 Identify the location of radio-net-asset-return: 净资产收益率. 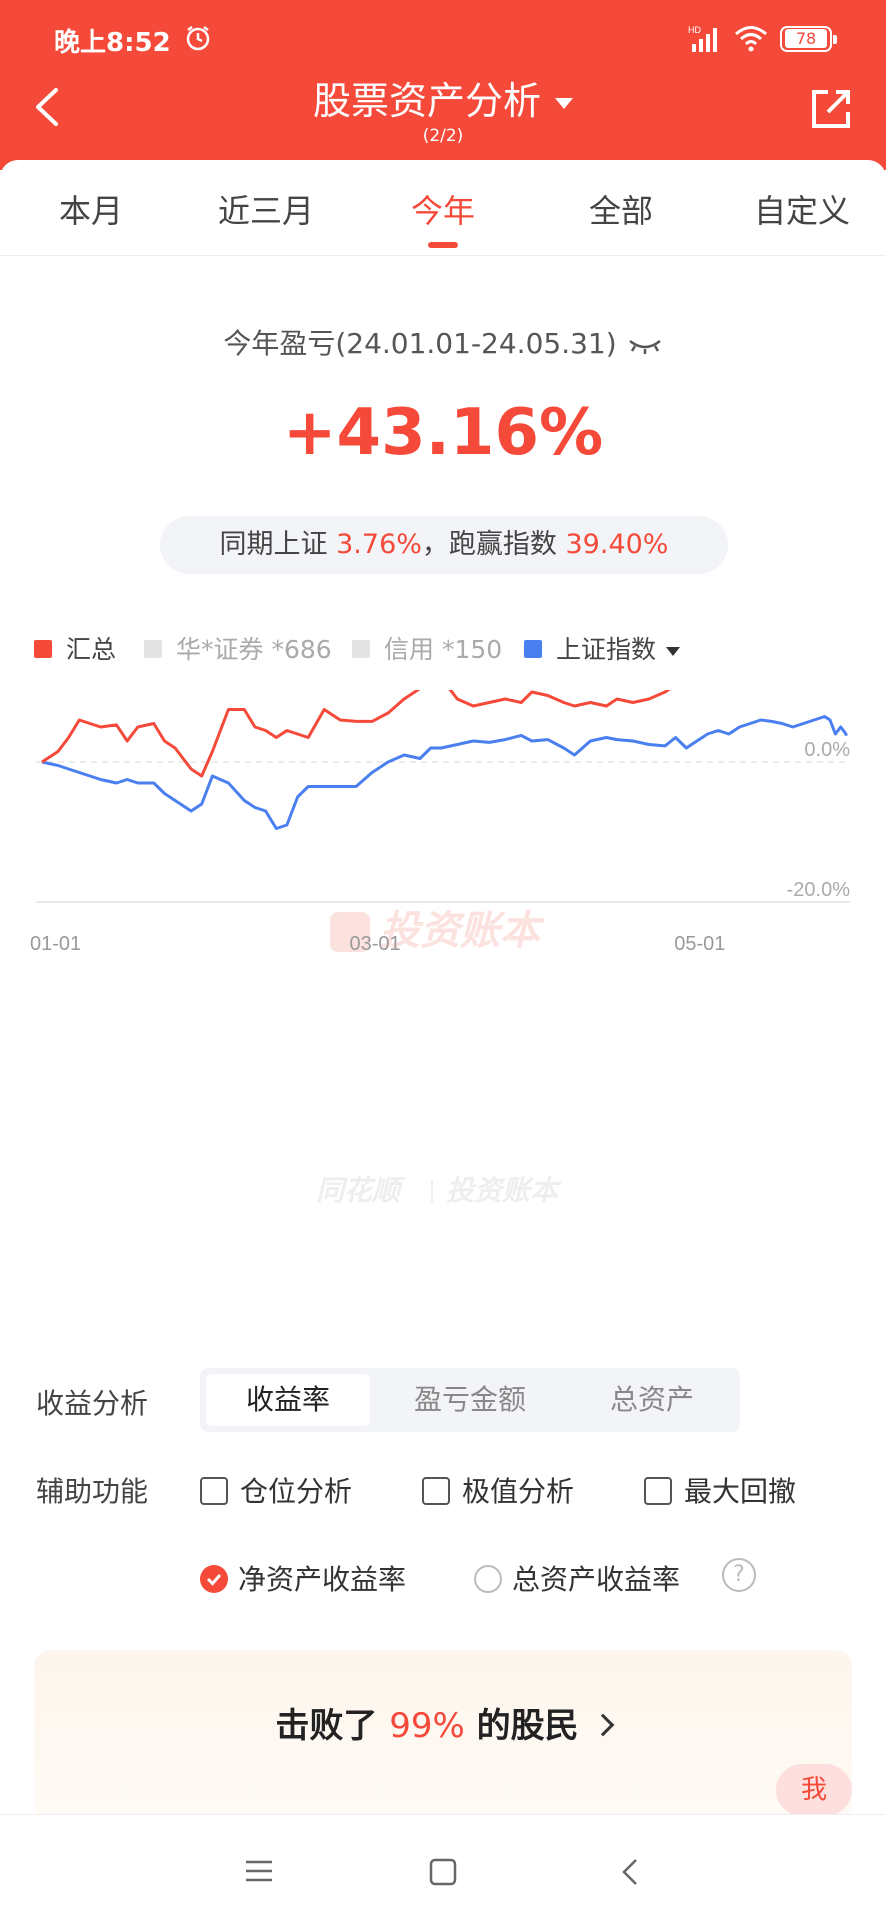
(303, 1578).